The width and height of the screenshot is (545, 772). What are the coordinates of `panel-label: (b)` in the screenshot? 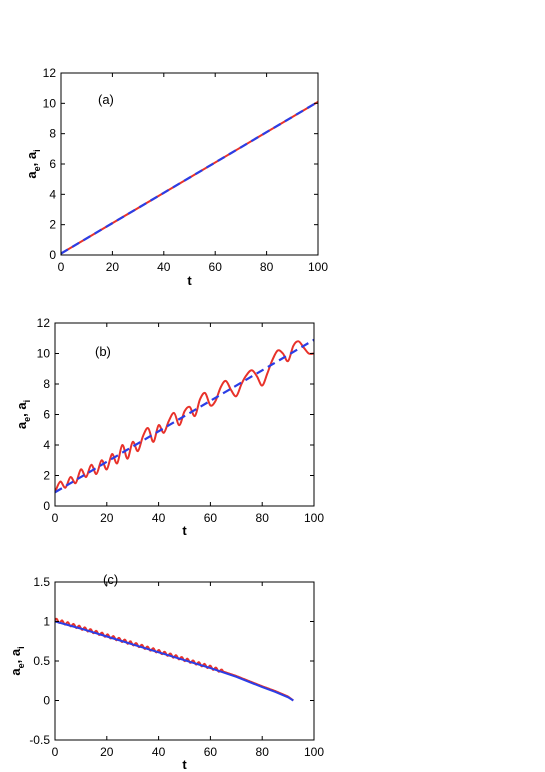 It's located at (103, 351).